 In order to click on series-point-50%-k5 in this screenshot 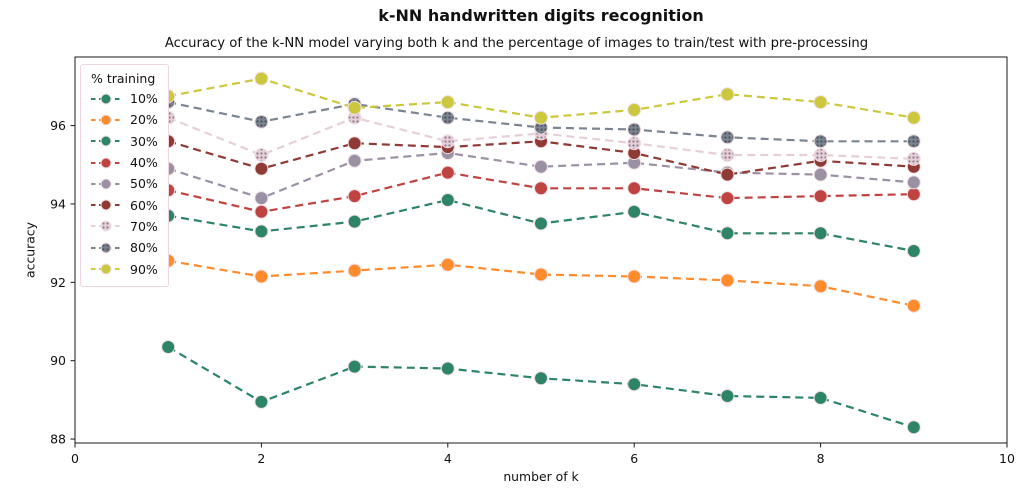, I will do `click(541, 166)`.